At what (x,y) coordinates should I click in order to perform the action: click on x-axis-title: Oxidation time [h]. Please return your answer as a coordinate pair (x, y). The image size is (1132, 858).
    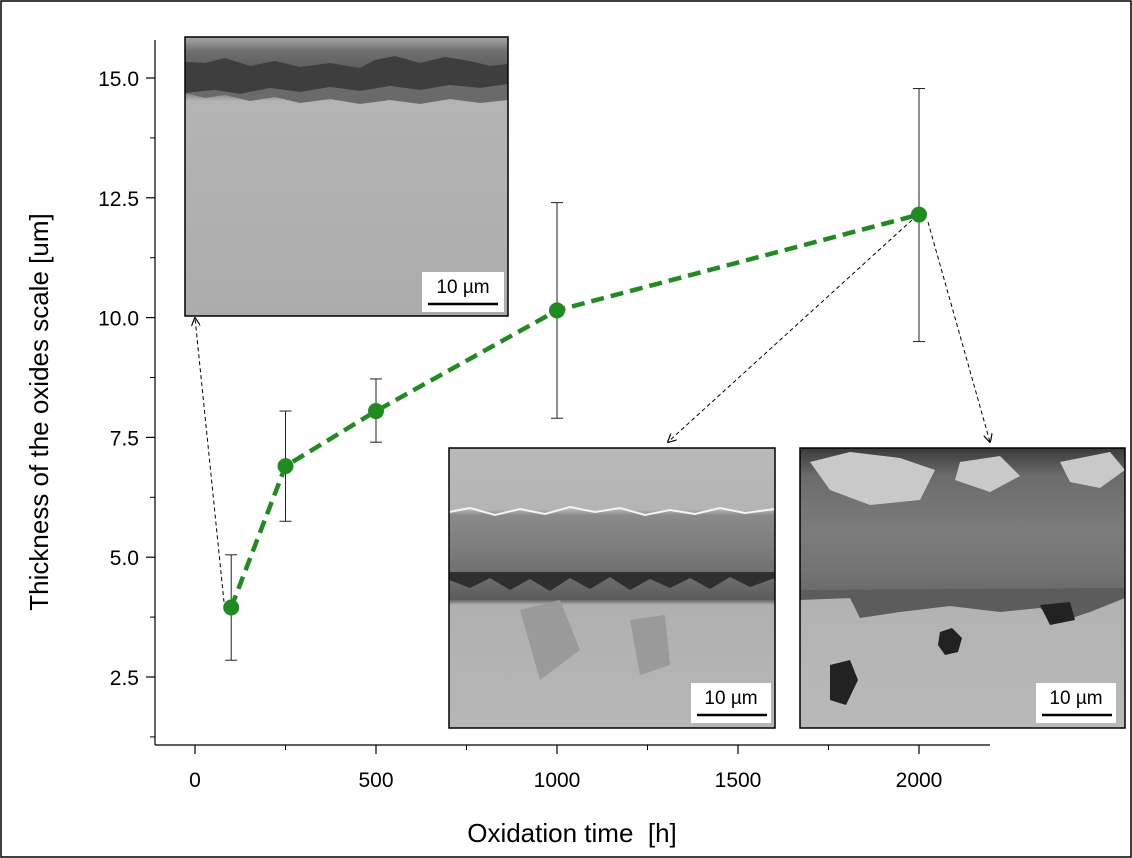
    Looking at the image, I should click on (572, 833).